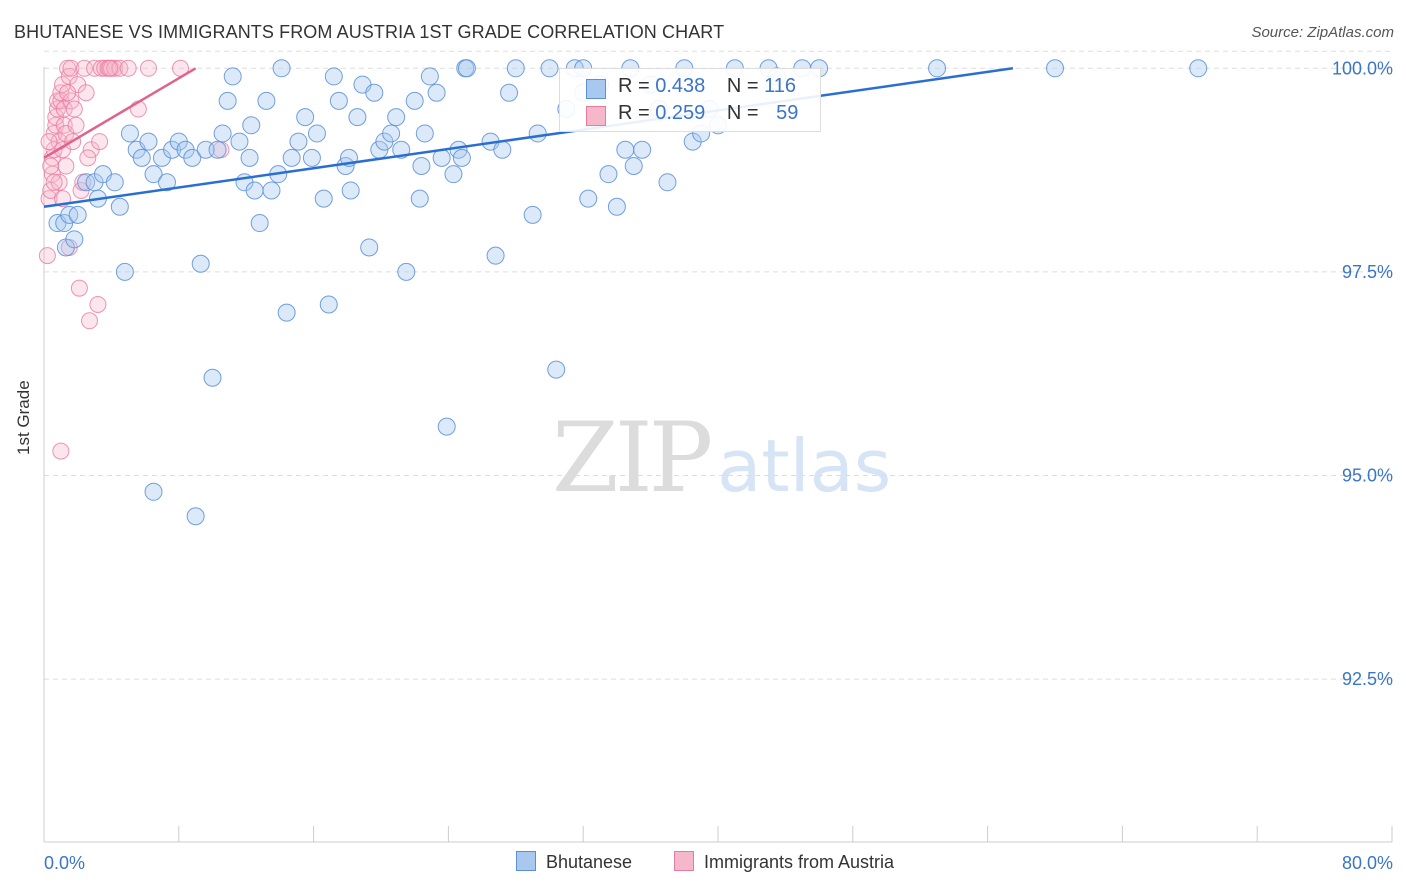 Image resolution: width=1406 pixels, height=892 pixels. I want to click on legend: R = 0.438 N = 116 R = 0.259 N = 59, so click(690, 100).